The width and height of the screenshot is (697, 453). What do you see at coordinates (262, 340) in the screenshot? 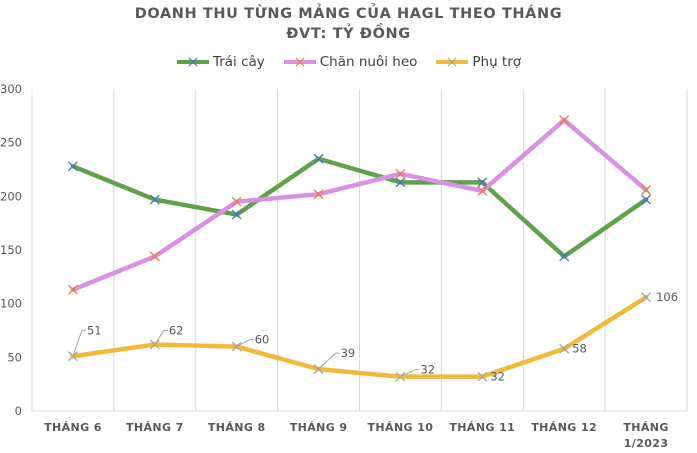
I see `data-label: 60` at bounding box center [262, 340].